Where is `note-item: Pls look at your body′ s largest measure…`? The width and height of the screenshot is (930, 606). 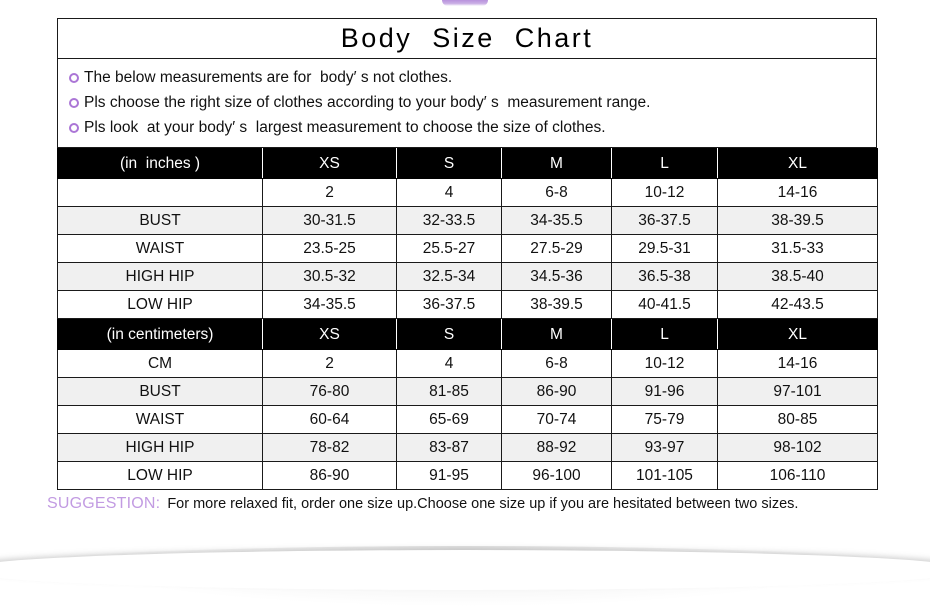 note-item: Pls look at your body′ s largest measure… is located at coordinates (467, 127).